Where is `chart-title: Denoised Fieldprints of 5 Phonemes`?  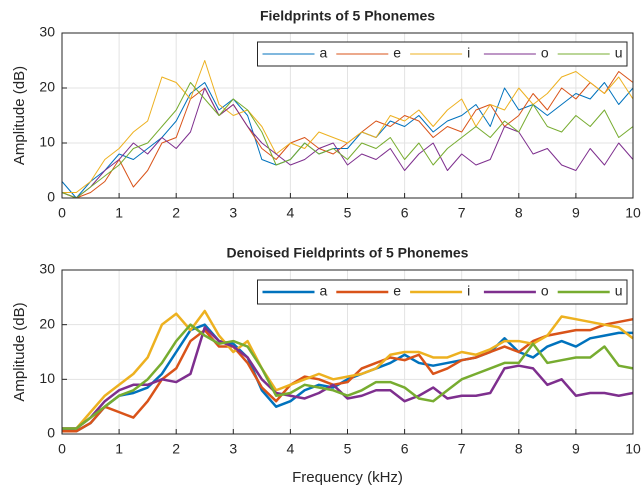
chart-title: Denoised Fieldprints of 5 Phonemes is located at coordinates (348, 253).